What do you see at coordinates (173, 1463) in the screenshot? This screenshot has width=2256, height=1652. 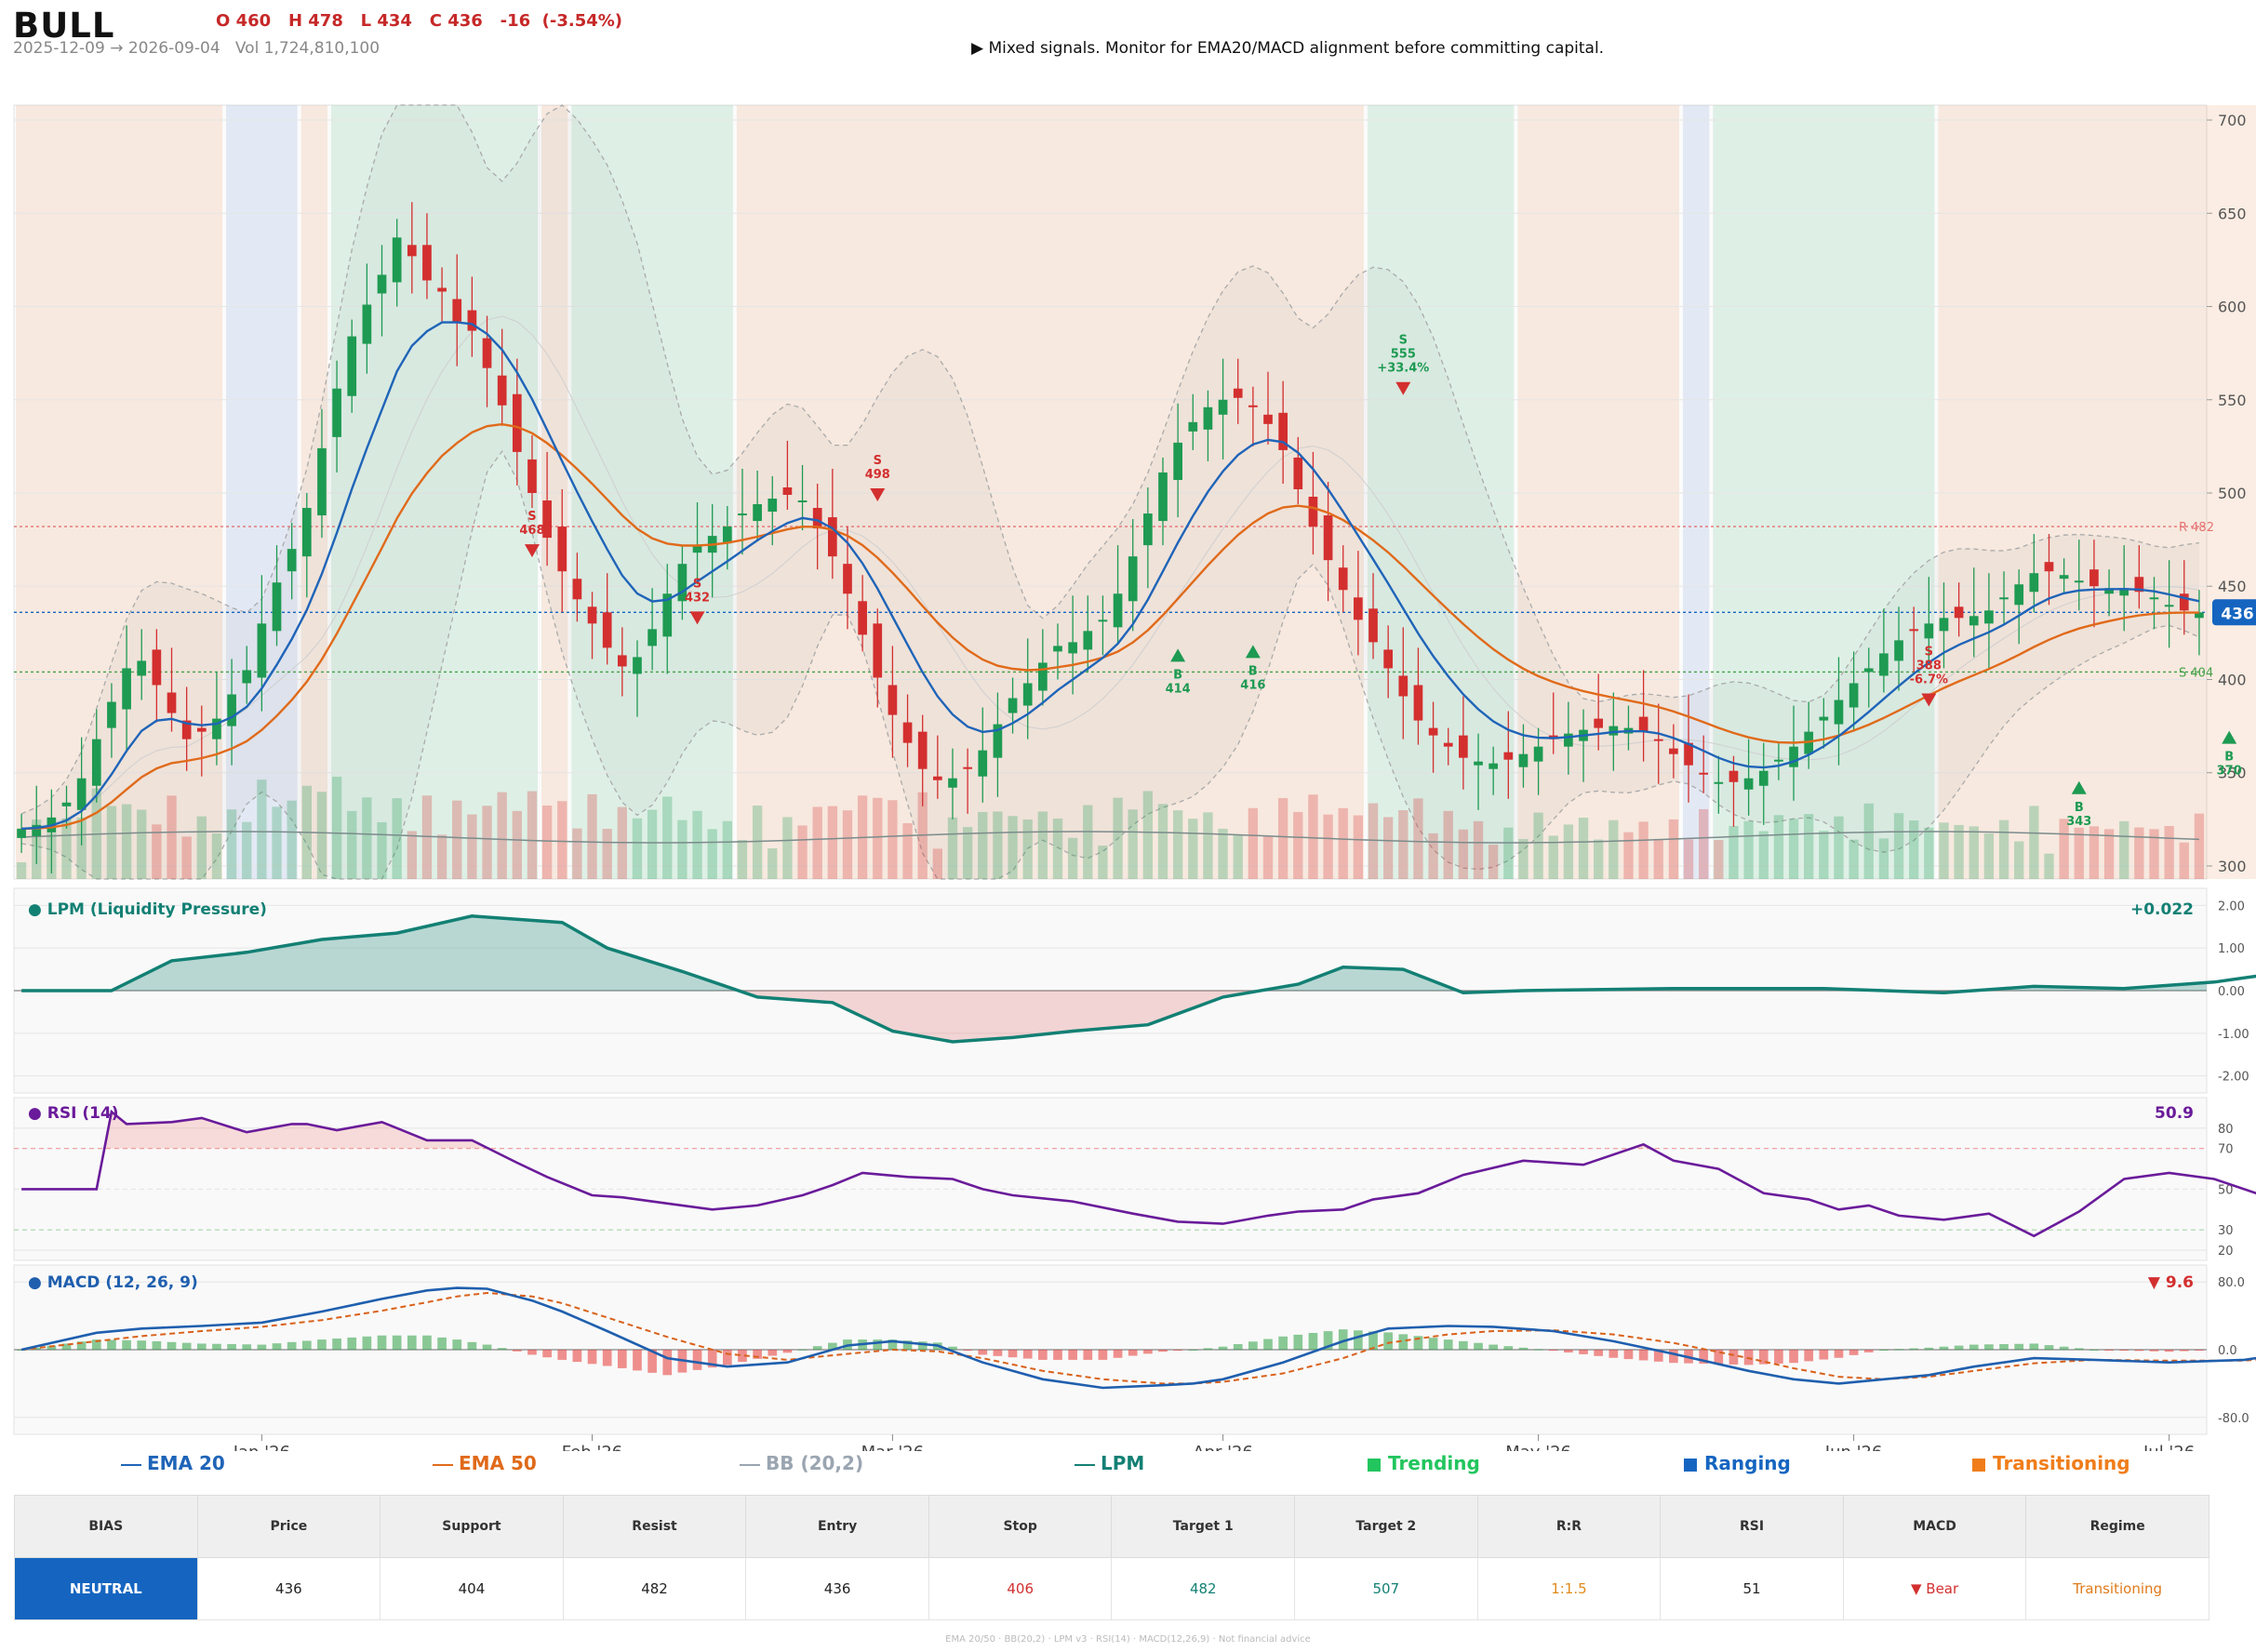 I see `legend-item: EMA 20` at bounding box center [173, 1463].